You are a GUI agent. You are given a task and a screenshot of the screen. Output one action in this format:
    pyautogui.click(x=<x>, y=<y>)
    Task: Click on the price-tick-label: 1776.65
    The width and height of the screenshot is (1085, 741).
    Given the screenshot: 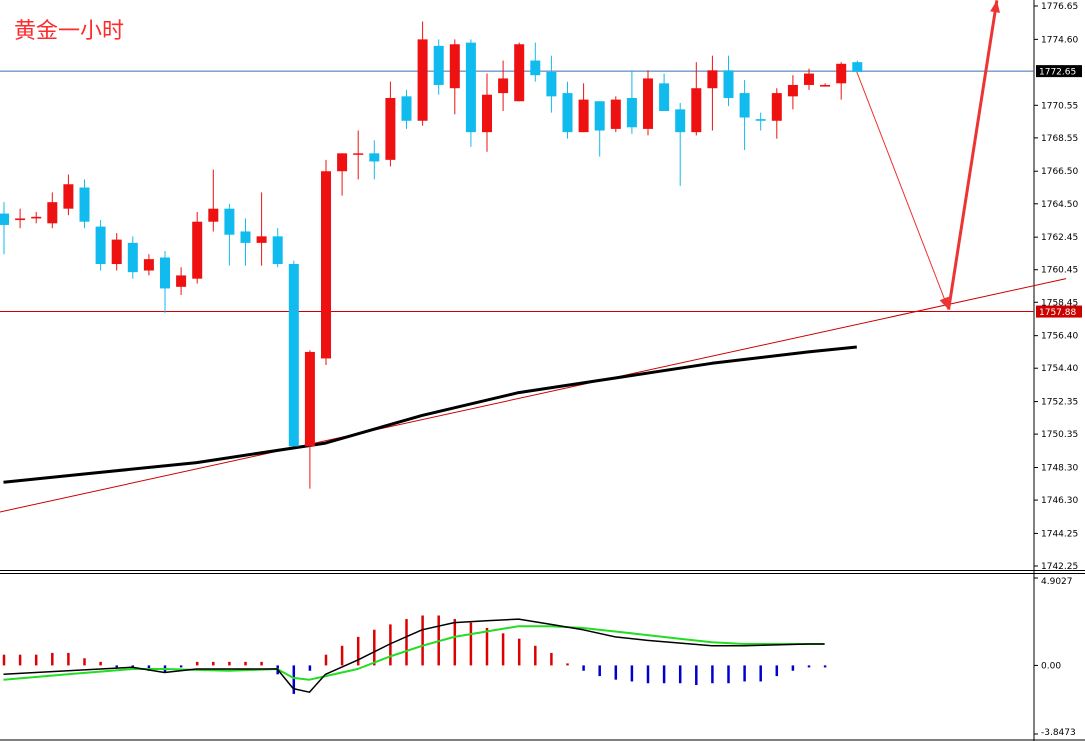 What is the action you would take?
    pyautogui.click(x=1059, y=7)
    